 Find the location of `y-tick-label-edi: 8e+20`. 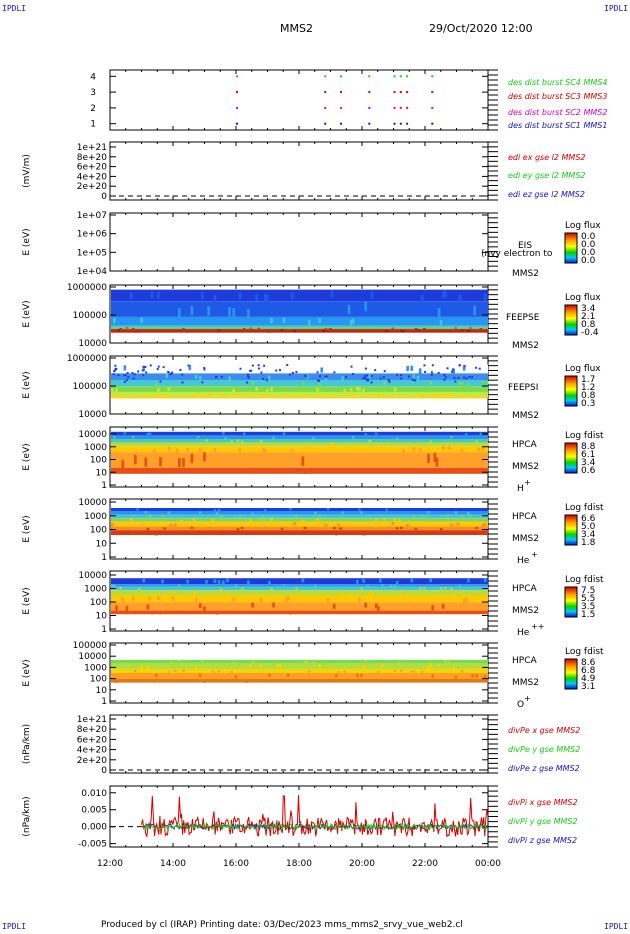

y-tick-label-edi: 8e+20 is located at coordinates (92, 158).